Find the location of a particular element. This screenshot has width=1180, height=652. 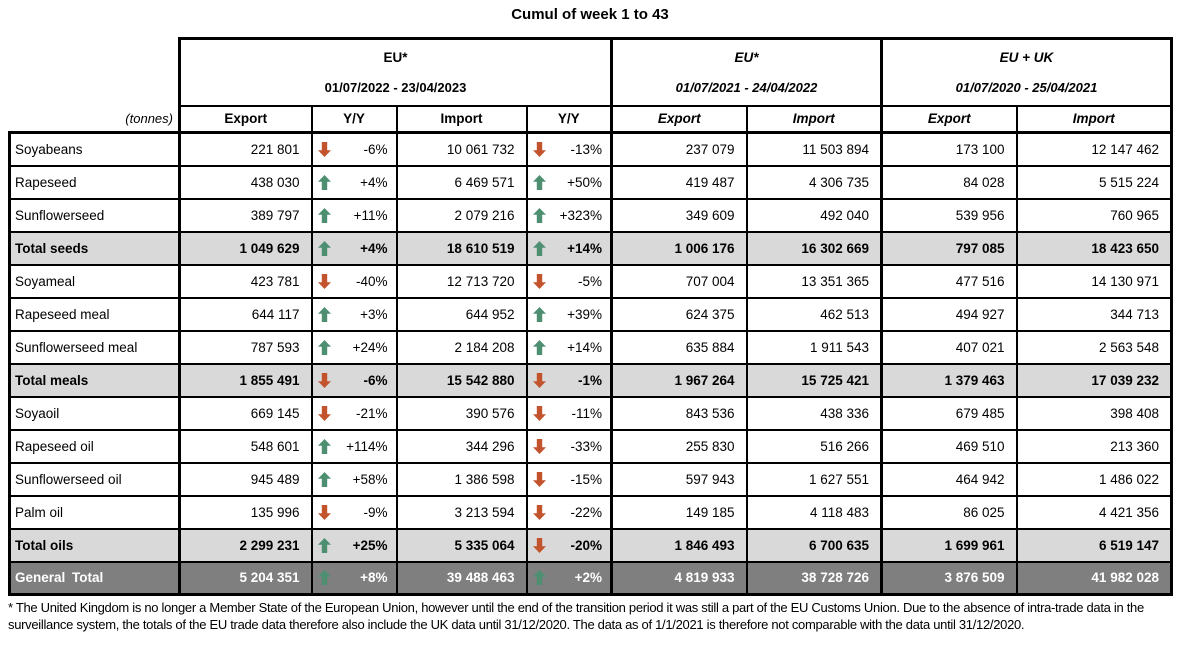

cur-import-yy-percent: +14% is located at coordinates (584, 347).